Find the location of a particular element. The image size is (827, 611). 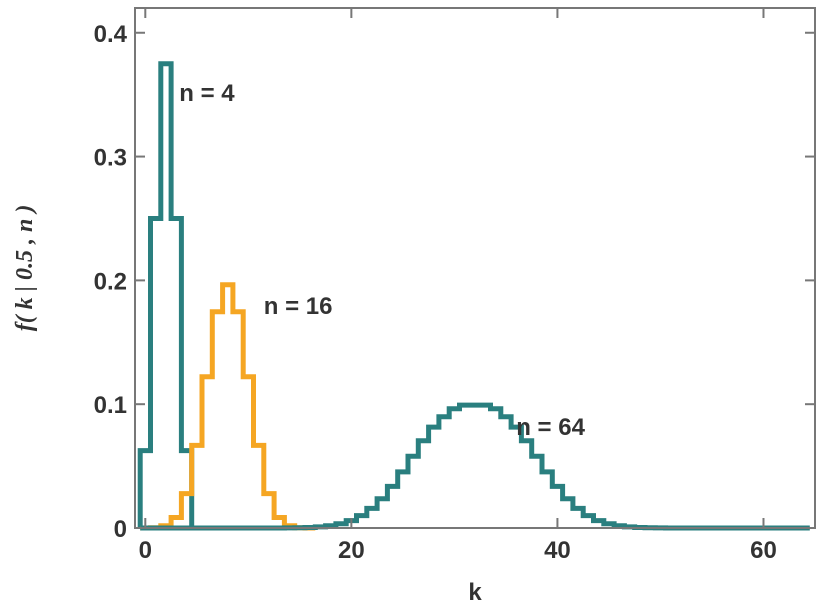

x-tick-label: 40 is located at coordinates (557, 550).